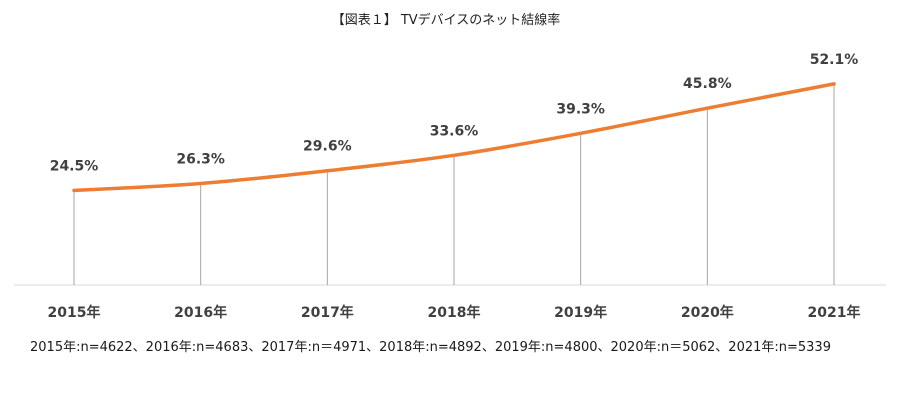  Describe the element at coordinates (74, 312) in the screenshot. I see `x-tick-label-1: 2015年` at that location.